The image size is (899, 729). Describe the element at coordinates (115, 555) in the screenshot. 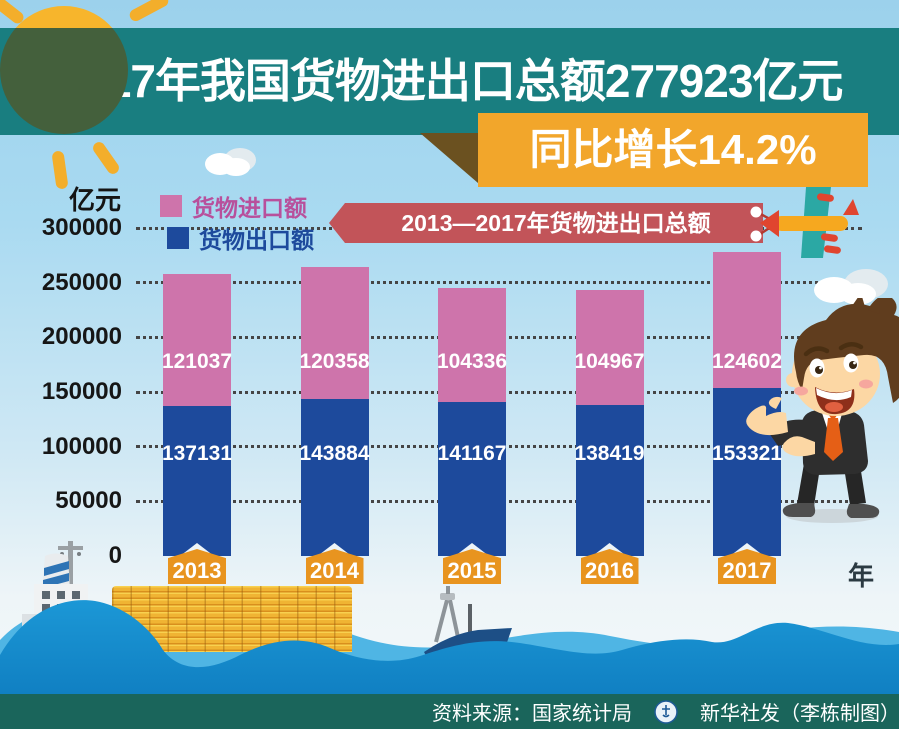

I see `y-tick-label: 0` at that location.